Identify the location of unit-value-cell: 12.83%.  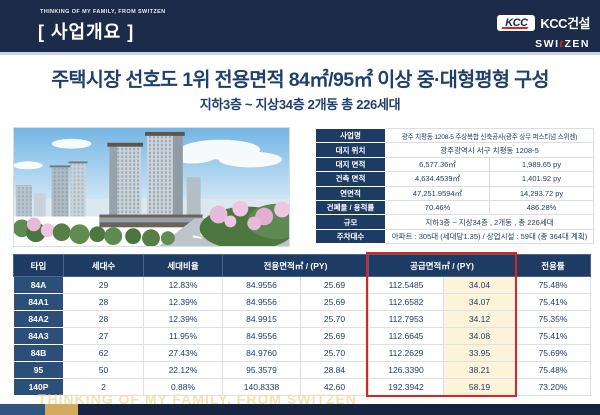
(183, 285).